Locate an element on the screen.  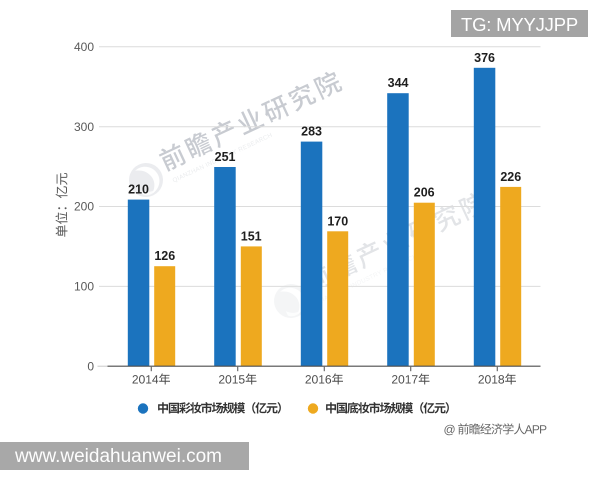
svg-text: 100 is located at coordinates (84, 287).